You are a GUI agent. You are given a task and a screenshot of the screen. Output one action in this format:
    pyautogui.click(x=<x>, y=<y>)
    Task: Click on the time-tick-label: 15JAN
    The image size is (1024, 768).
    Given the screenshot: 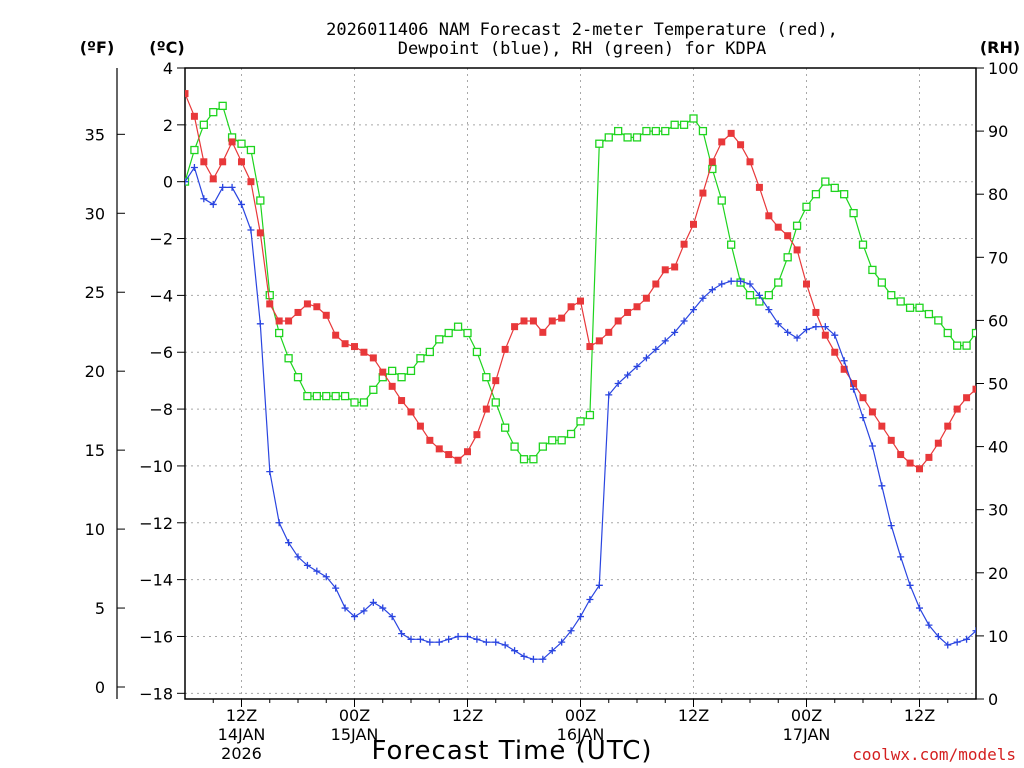 What is the action you would take?
    pyautogui.click(x=355, y=734)
    